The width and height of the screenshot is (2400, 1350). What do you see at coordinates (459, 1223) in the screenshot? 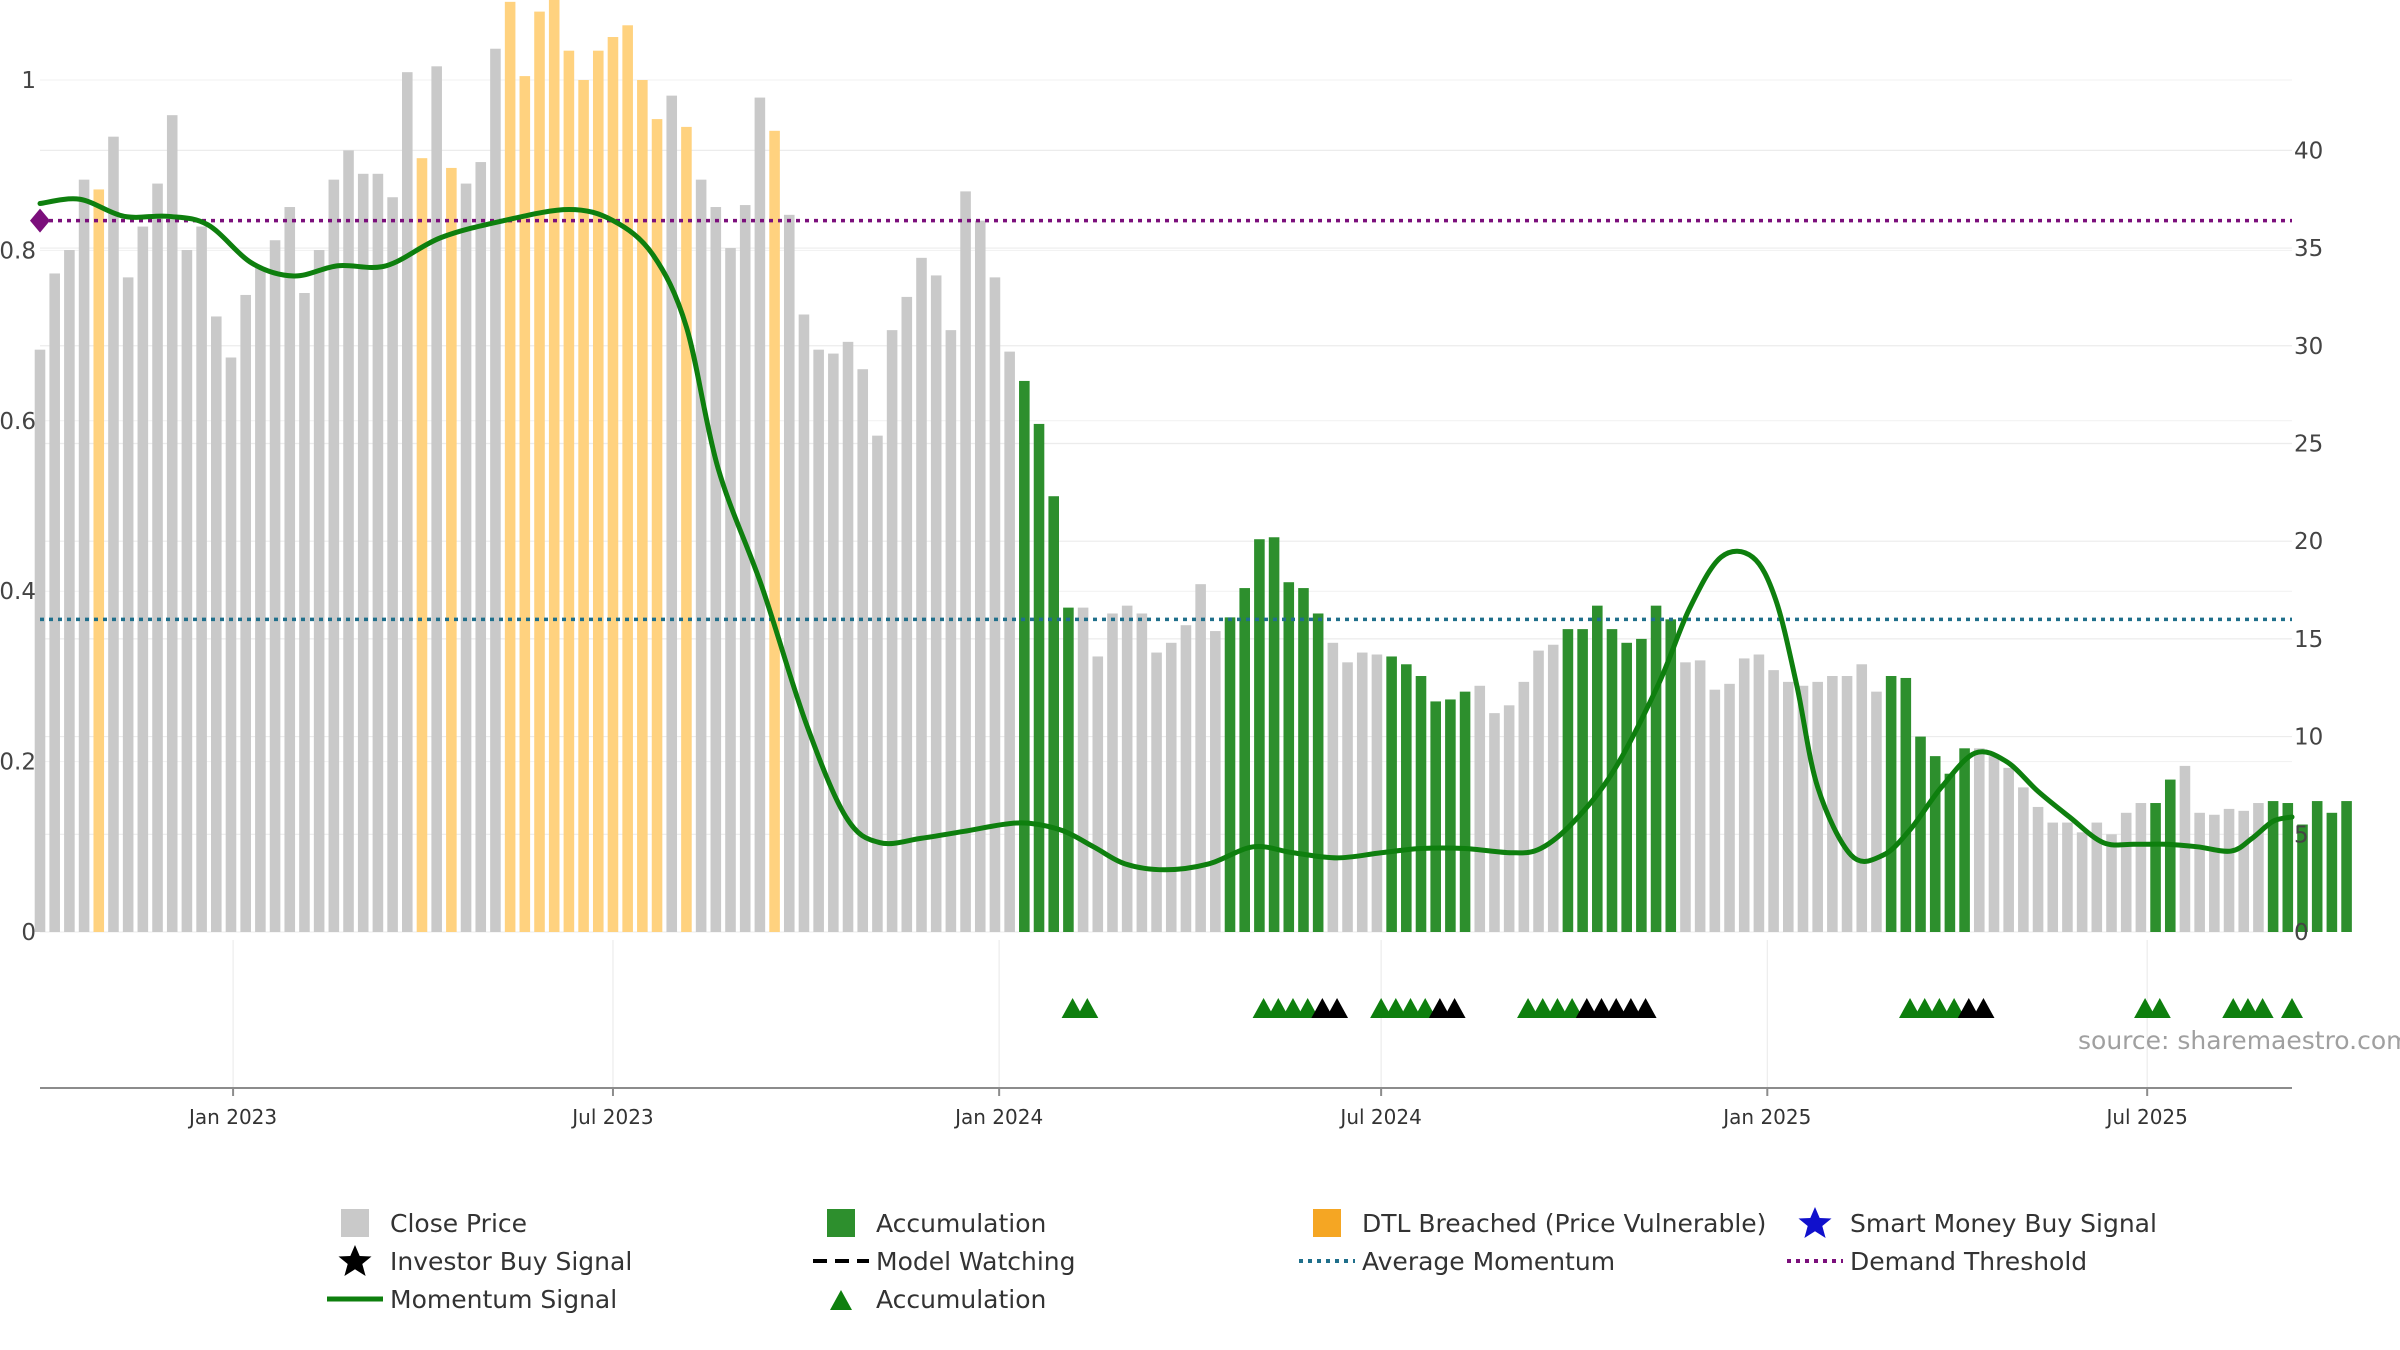
I see `legend-label: Close Price` at bounding box center [459, 1223].